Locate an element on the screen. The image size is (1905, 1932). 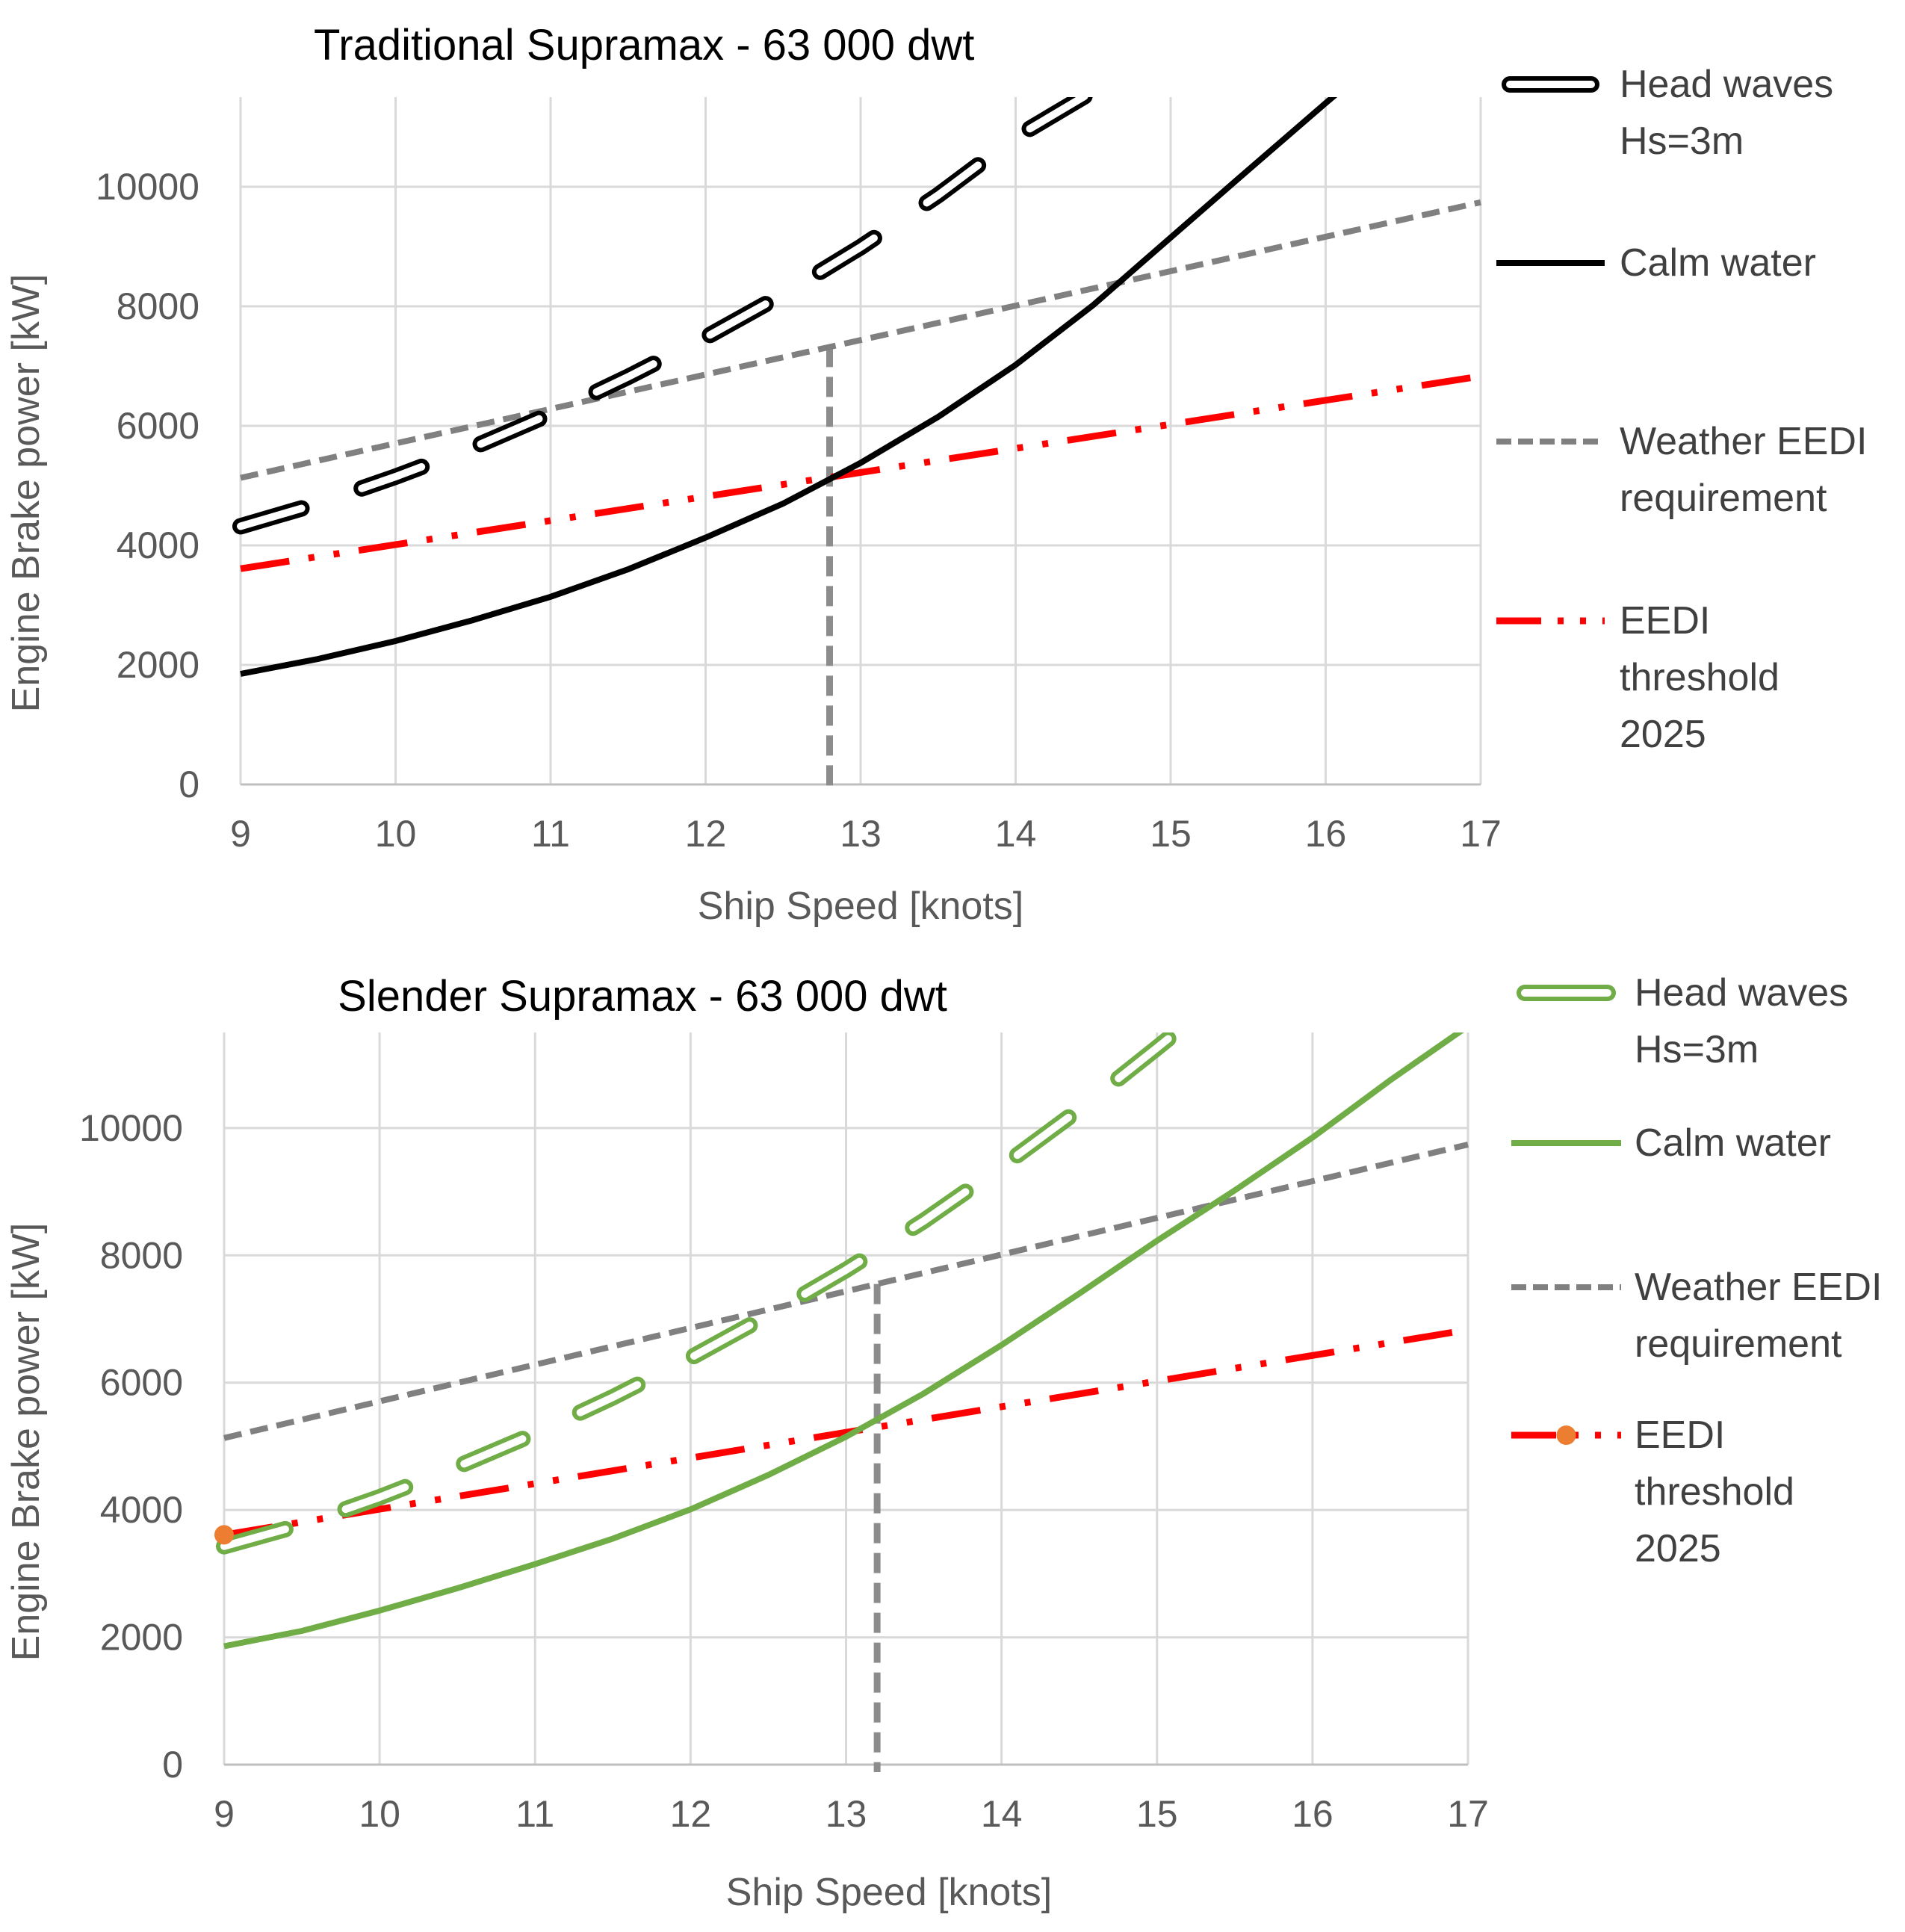
series-head-waves-hs-3m-outline is located at coordinates (665, 316).